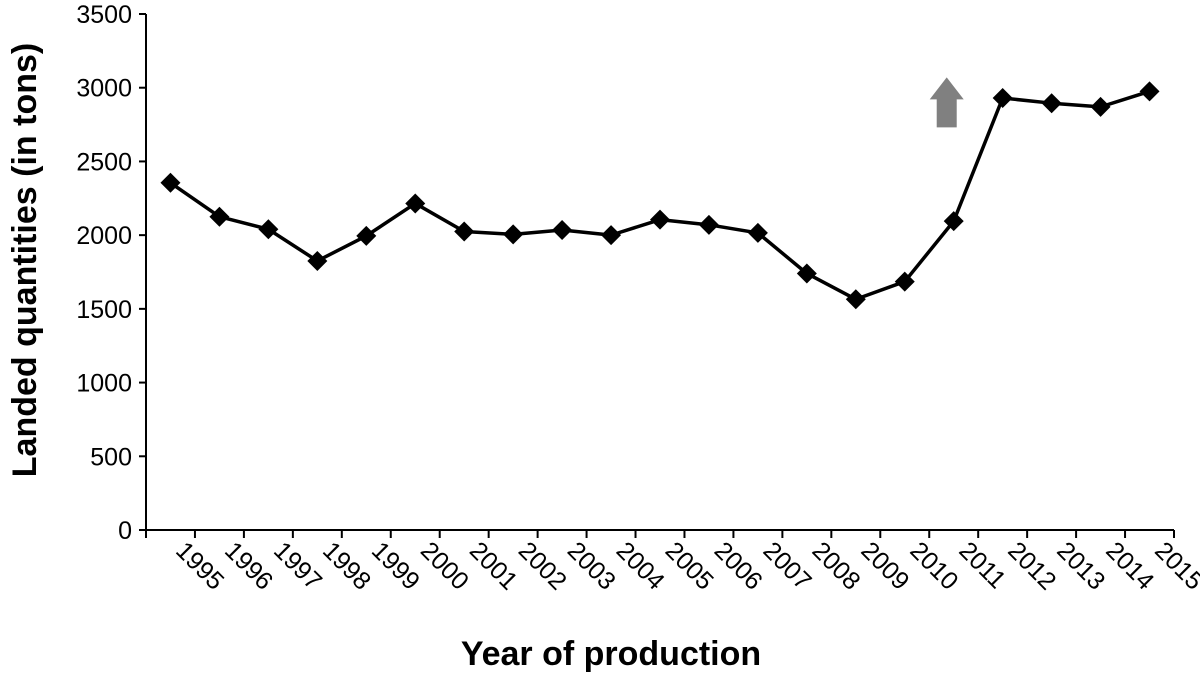 The width and height of the screenshot is (1200, 675). Describe the element at coordinates (1031, 565) in the screenshot. I see `x-tick-label: 2012` at that location.